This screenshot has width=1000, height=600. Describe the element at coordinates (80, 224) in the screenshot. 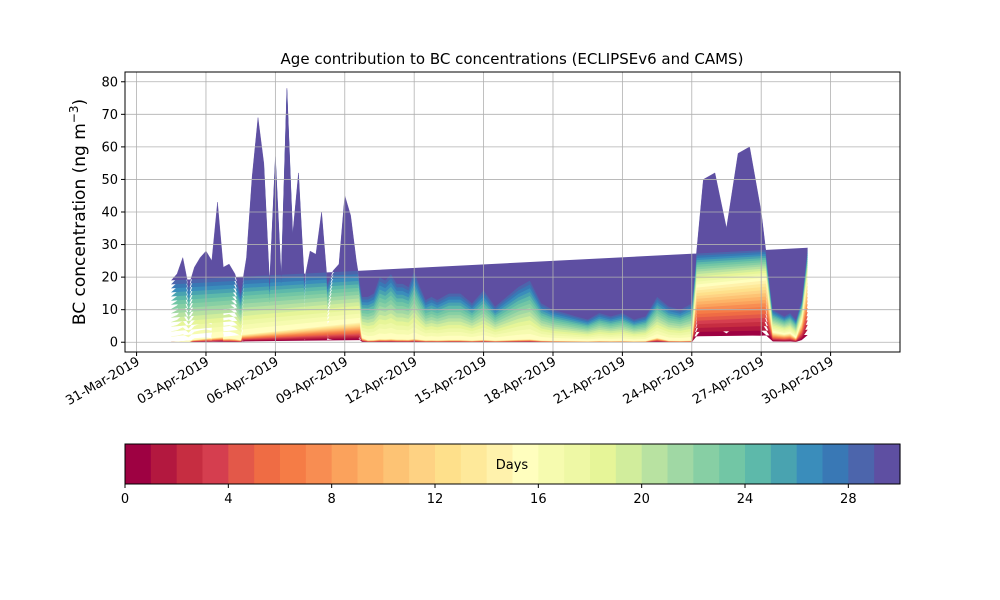

I see `y-axis-label-text: BC concentration (ng m` at that location.